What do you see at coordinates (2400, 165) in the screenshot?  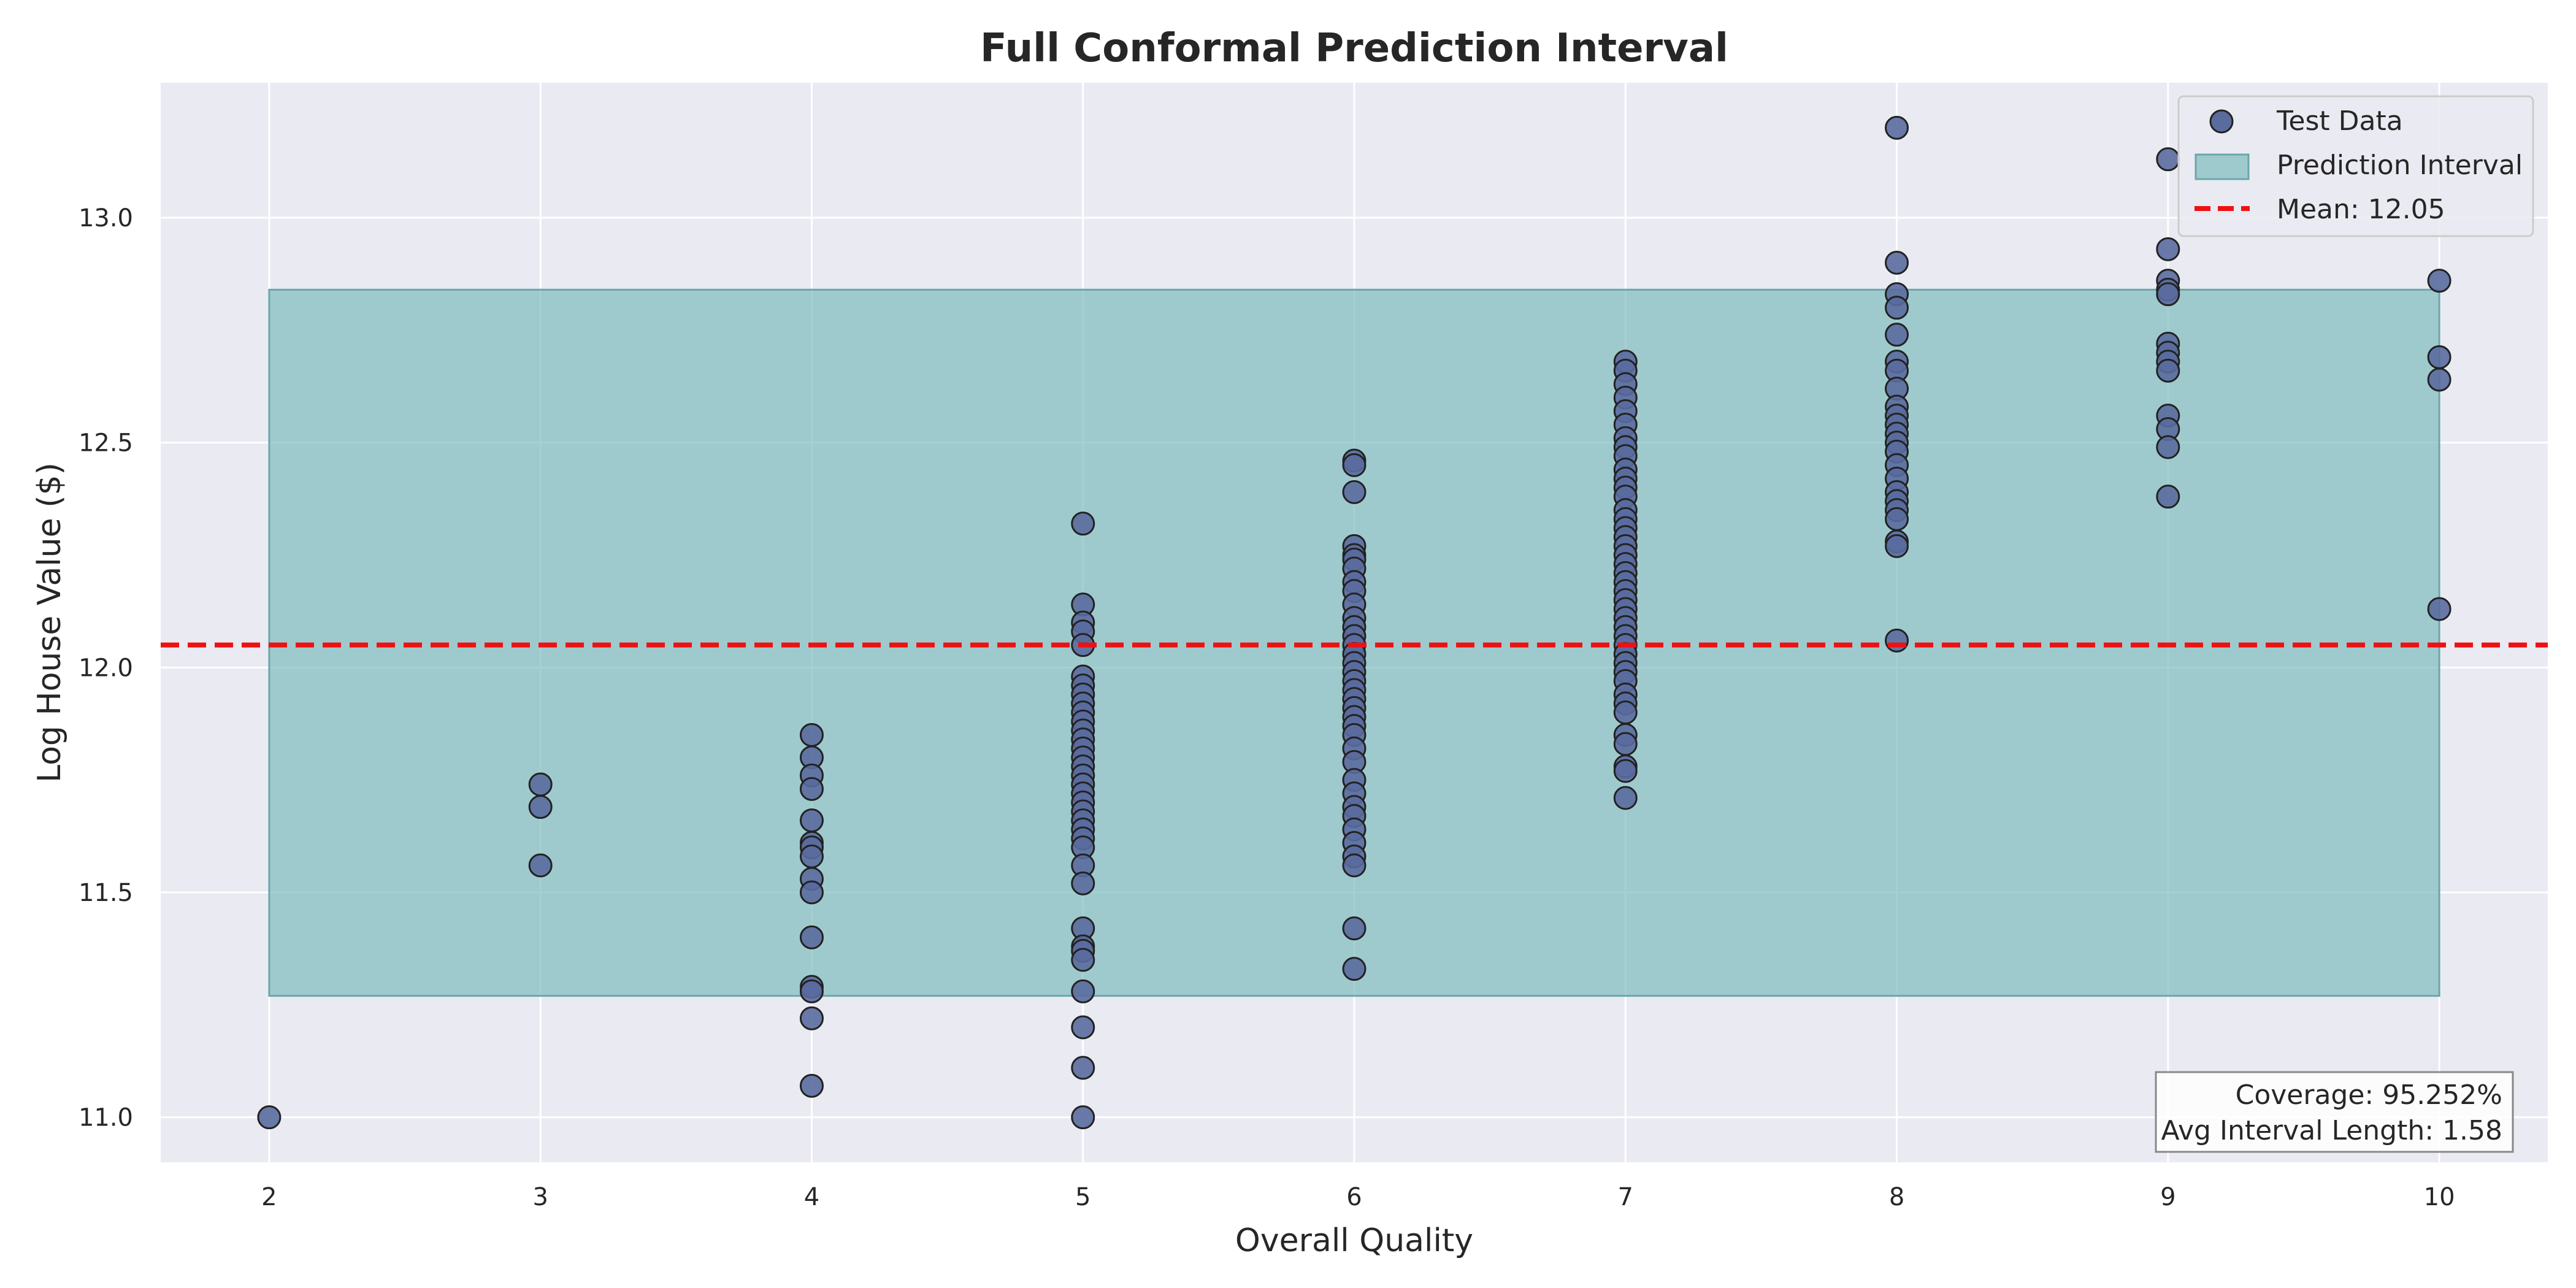 I see `legend-label-interval: Prediction Interval` at bounding box center [2400, 165].